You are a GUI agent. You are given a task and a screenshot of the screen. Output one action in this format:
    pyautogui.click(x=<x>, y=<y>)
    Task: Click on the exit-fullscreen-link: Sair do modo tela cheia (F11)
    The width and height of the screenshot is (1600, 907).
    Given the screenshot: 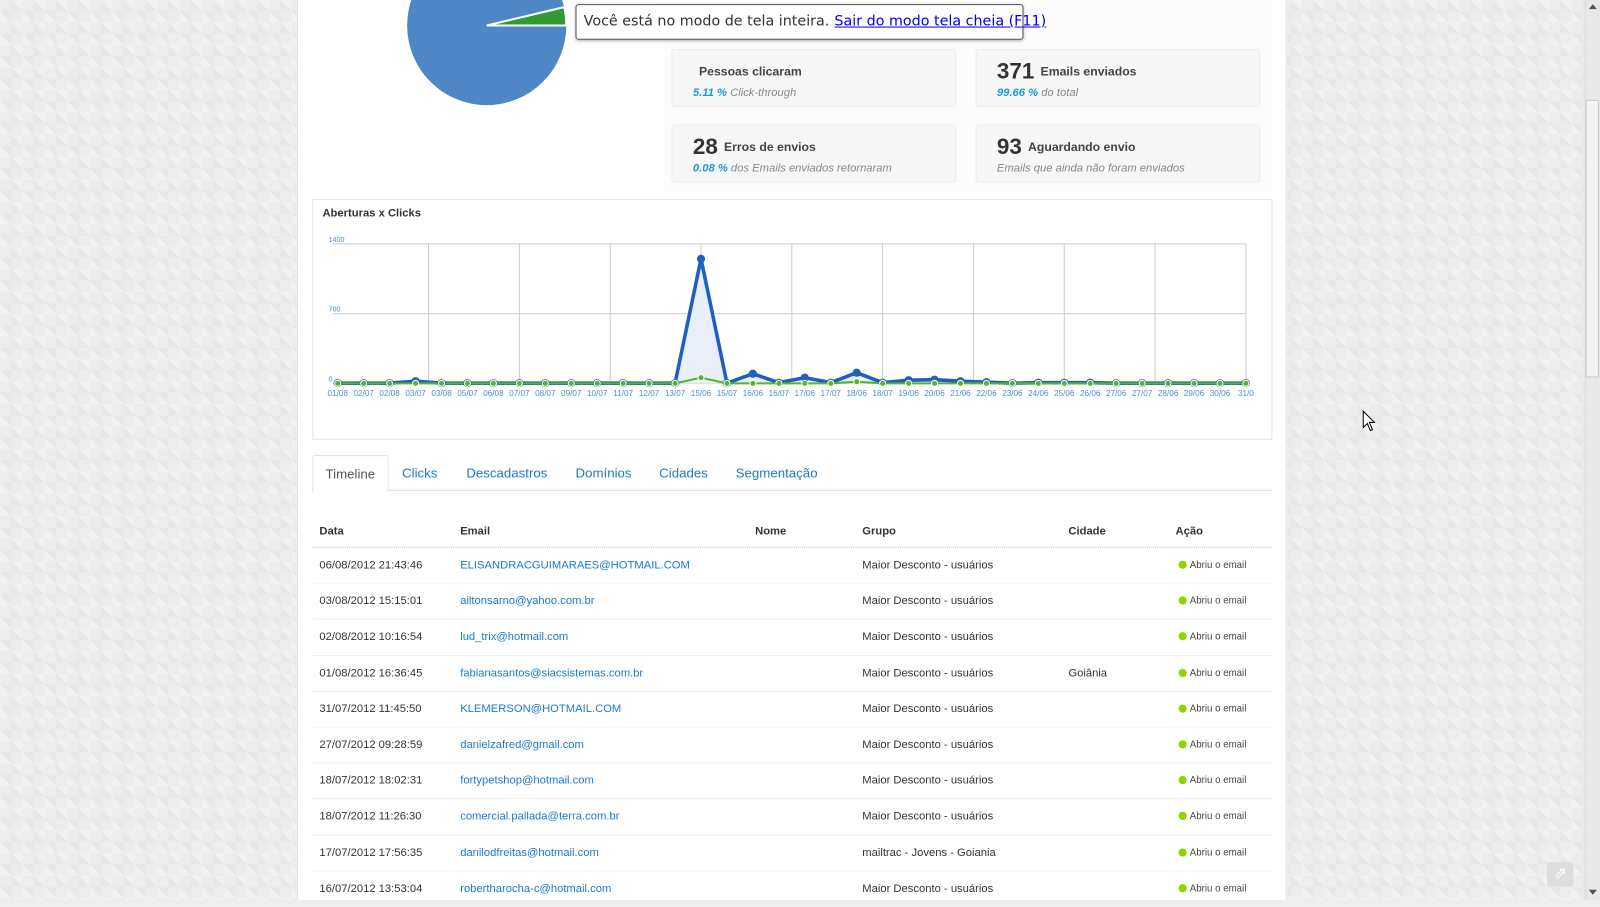 What is the action you would take?
    pyautogui.click(x=940, y=21)
    